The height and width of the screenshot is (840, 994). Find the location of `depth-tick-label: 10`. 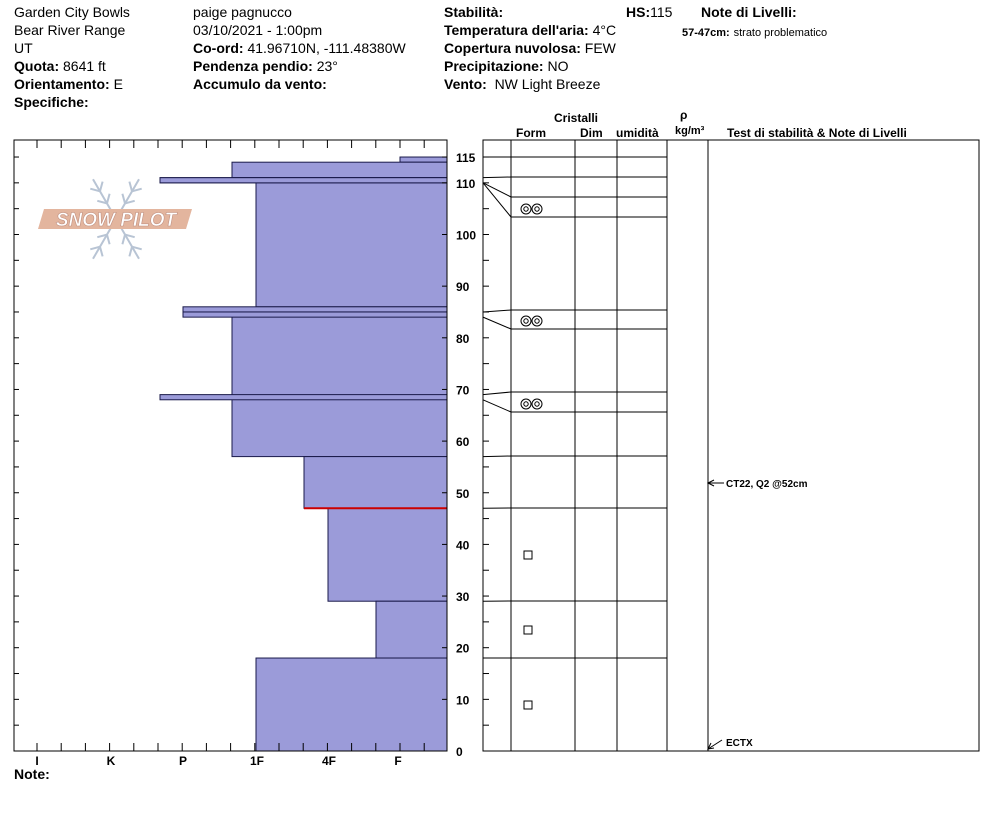

depth-tick-label: 10 is located at coordinates (463, 700).